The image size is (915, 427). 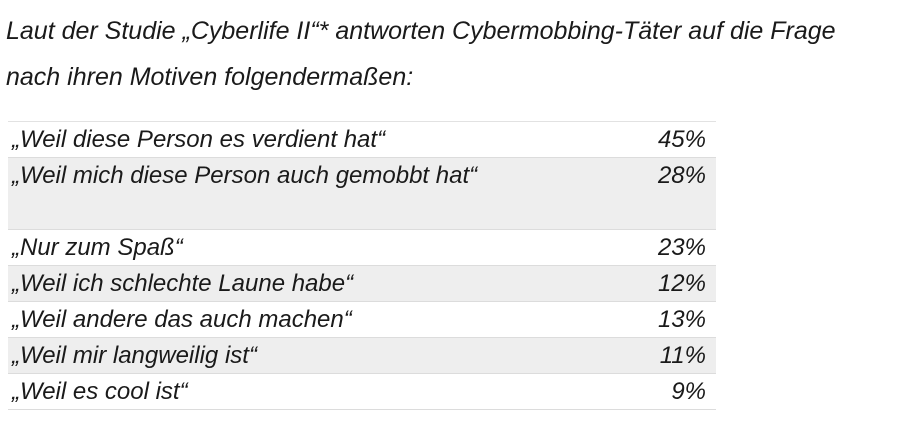 I want to click on row-value: 23%, so click(x=681, y=247).